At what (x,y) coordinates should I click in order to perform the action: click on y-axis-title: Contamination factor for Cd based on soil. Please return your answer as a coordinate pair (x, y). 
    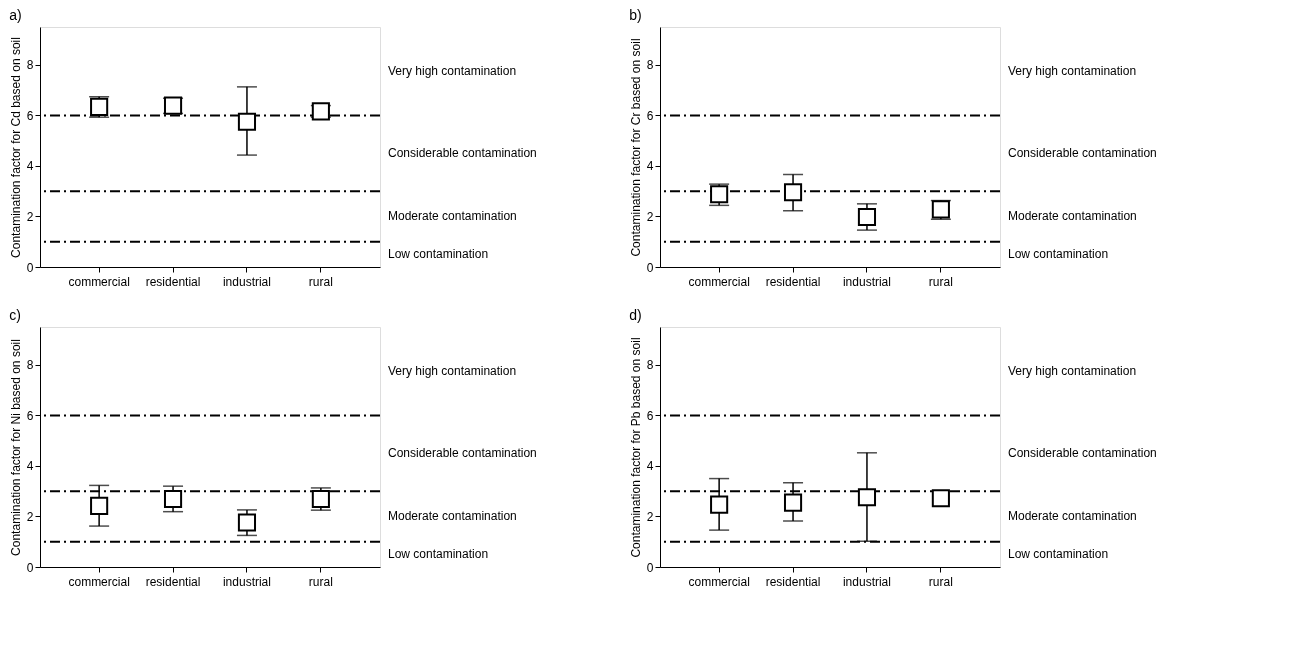
    Looking at the image, I should click on (15, 147).